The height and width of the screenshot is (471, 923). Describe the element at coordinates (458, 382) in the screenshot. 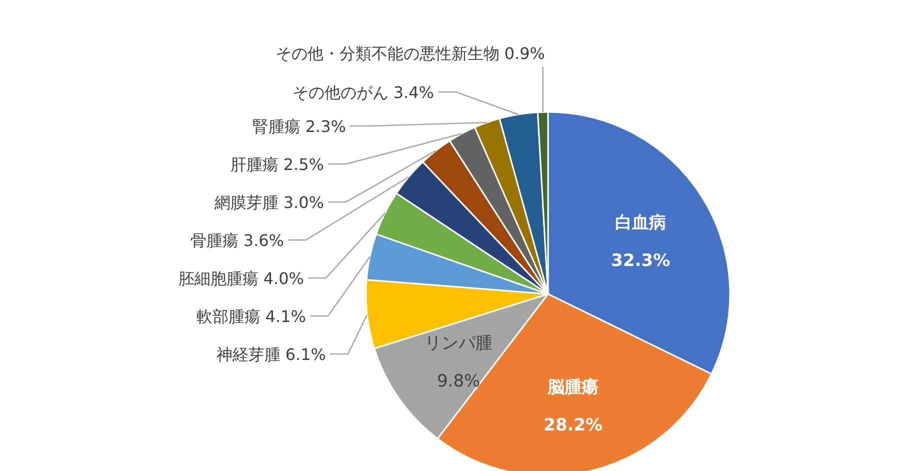

I see `data-label: 9.8%` at that location.